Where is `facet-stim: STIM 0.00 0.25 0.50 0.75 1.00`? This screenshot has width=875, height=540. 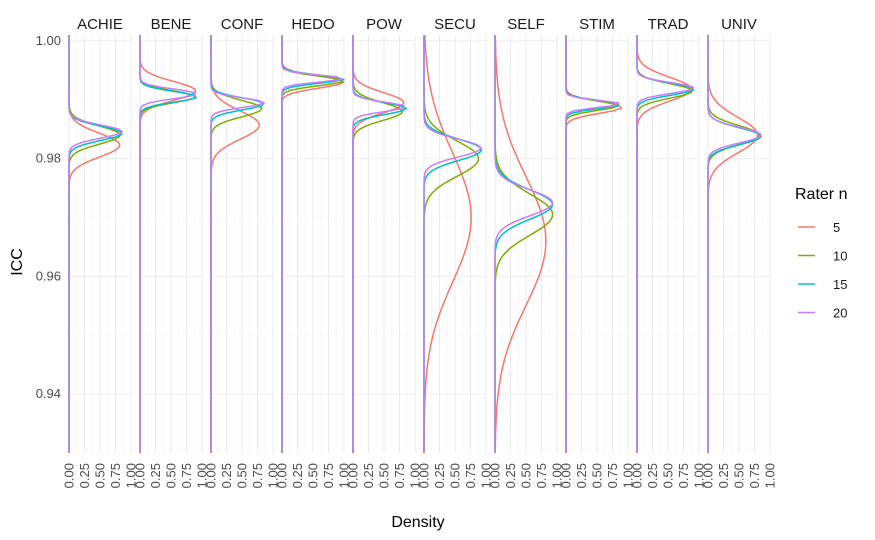
facet-stim: STIM 0.00 0.25 0.50 0.75 1.00 is located at coordinates (597, 252).